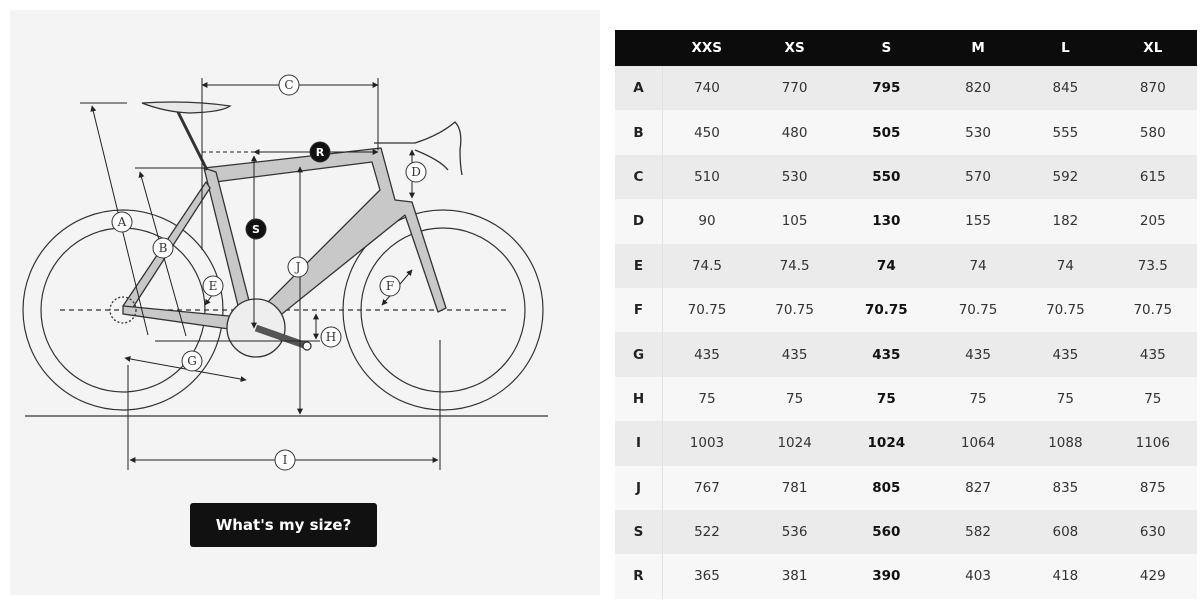 The width and height of the screenshot is (1200, 602). I want to click on table-cell: 1003, so click(707, 443).